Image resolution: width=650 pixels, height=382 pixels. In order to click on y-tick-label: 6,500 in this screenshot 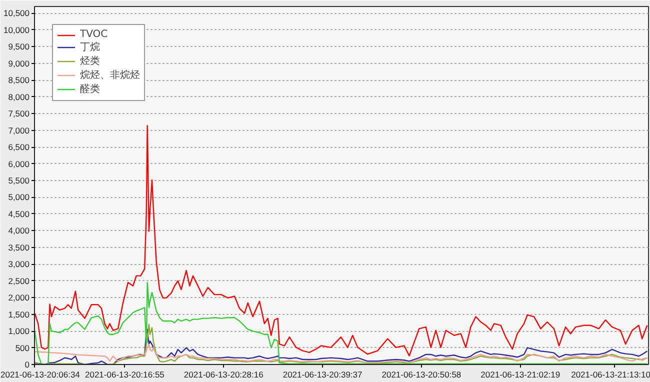, I will do `click(19, 147)`.